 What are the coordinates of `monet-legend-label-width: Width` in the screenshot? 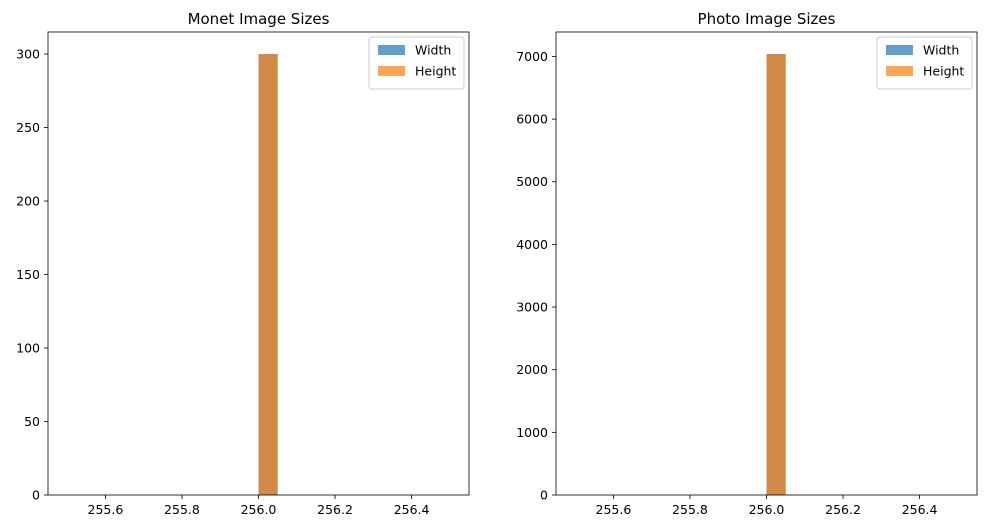 It's located at (433, 50).